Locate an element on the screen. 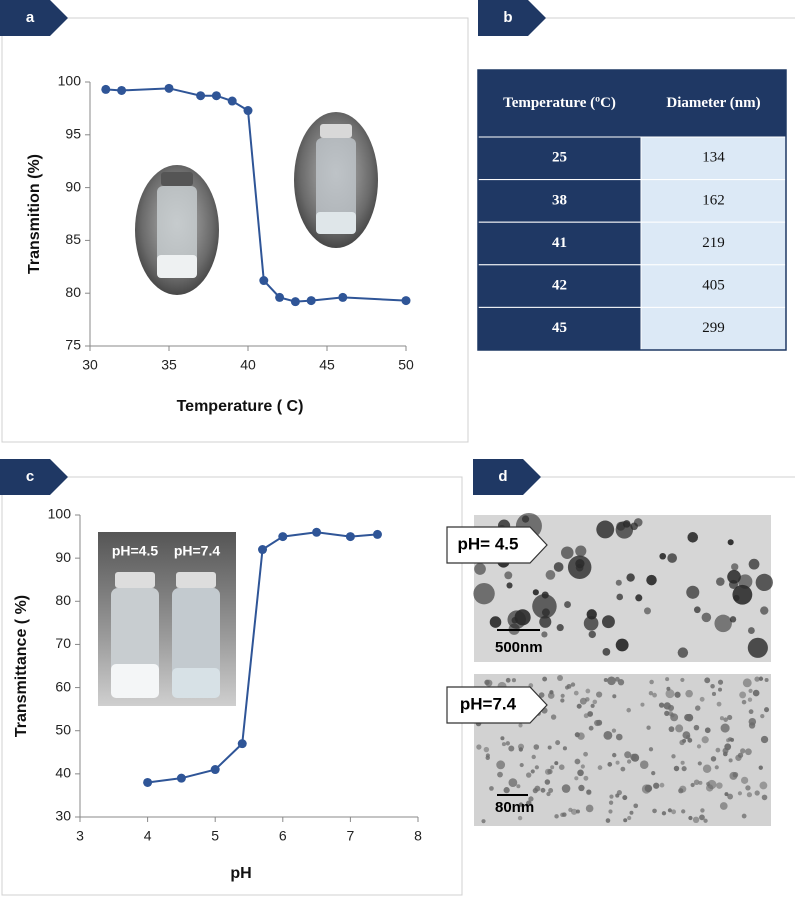 Image resolution: width=797 pixels, height=903 pixels. scale-label: 80nm is located at coordinates (514, 807).